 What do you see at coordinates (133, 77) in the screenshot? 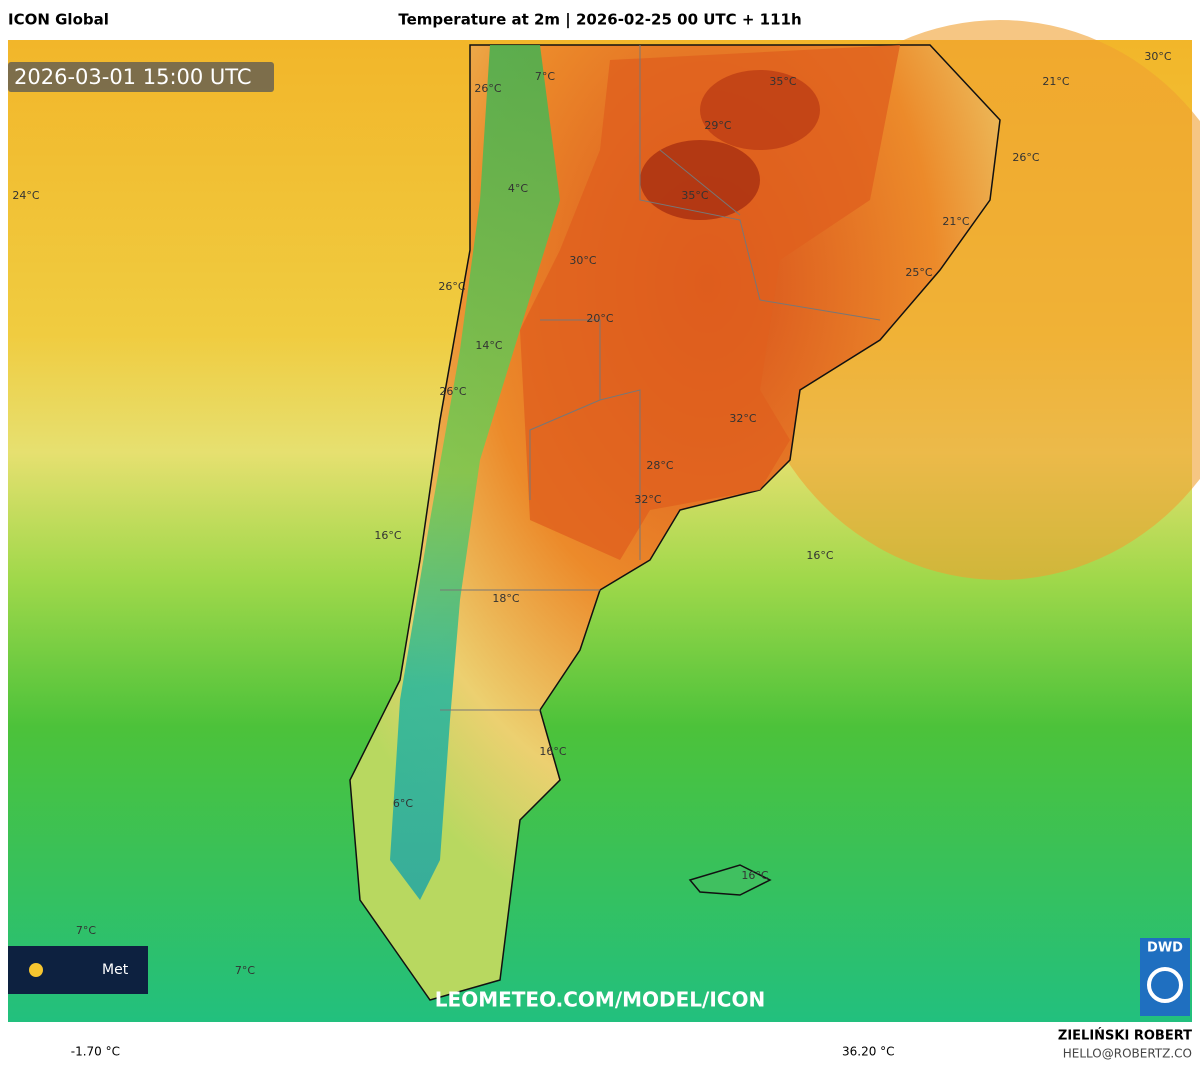
I see `valid-time: 2026-03-01 15:00 UTC` at bounding box center [133, 77].